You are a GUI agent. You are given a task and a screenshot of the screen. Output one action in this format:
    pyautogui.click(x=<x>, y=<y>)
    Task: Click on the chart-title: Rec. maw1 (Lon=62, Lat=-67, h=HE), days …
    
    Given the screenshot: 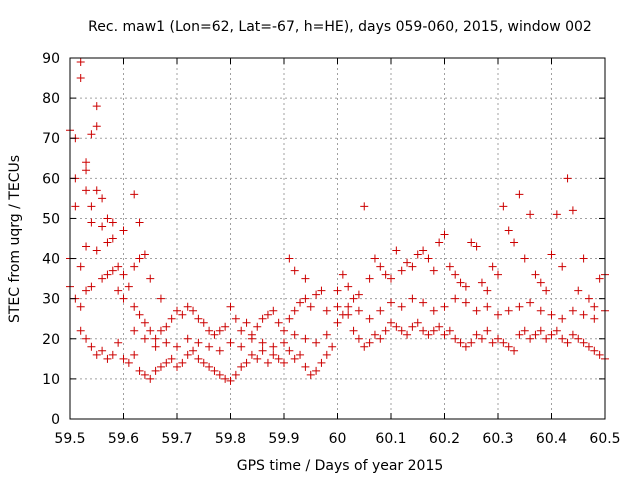 What is the action you would take?
    pyautogui.click(x=340, y=27)
    